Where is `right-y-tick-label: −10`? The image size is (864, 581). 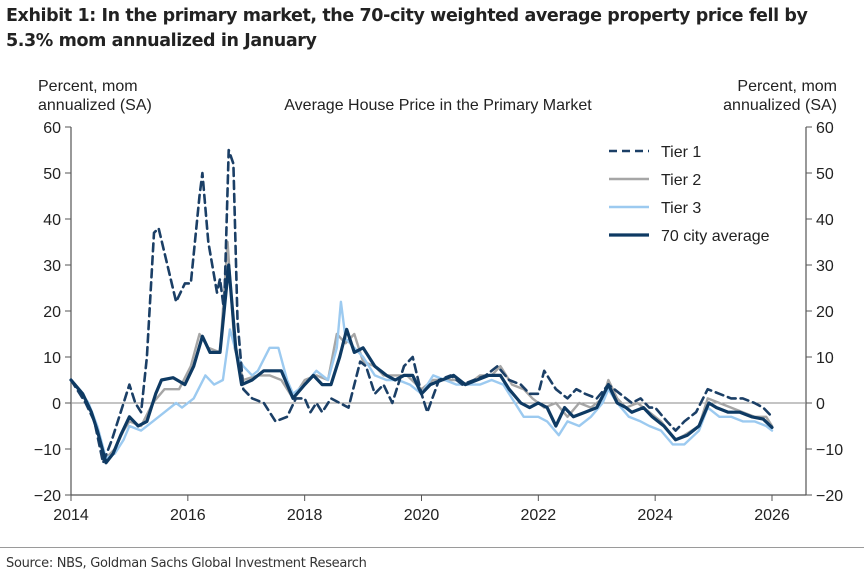 right-y-tick-label: −10 is located at coordinates (829, 450).